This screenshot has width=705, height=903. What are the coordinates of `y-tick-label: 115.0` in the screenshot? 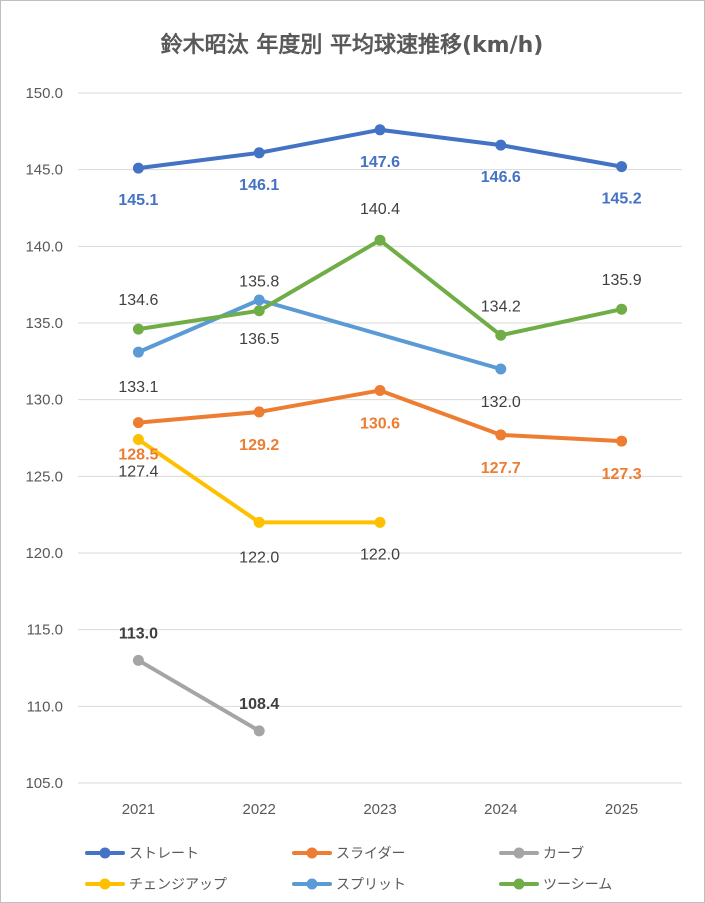 It's located at (45, 630).